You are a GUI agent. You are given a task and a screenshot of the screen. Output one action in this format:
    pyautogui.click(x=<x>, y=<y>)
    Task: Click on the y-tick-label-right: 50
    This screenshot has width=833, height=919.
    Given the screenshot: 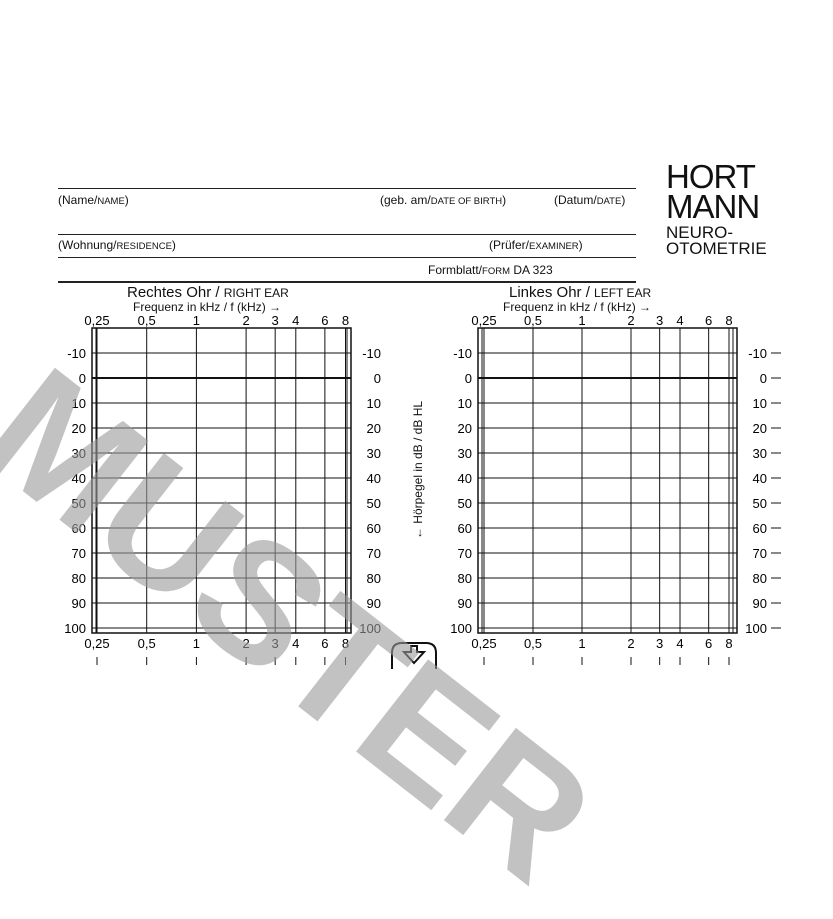 What is the action you would take?
    pyautogui.click(x=760, y=503)
    